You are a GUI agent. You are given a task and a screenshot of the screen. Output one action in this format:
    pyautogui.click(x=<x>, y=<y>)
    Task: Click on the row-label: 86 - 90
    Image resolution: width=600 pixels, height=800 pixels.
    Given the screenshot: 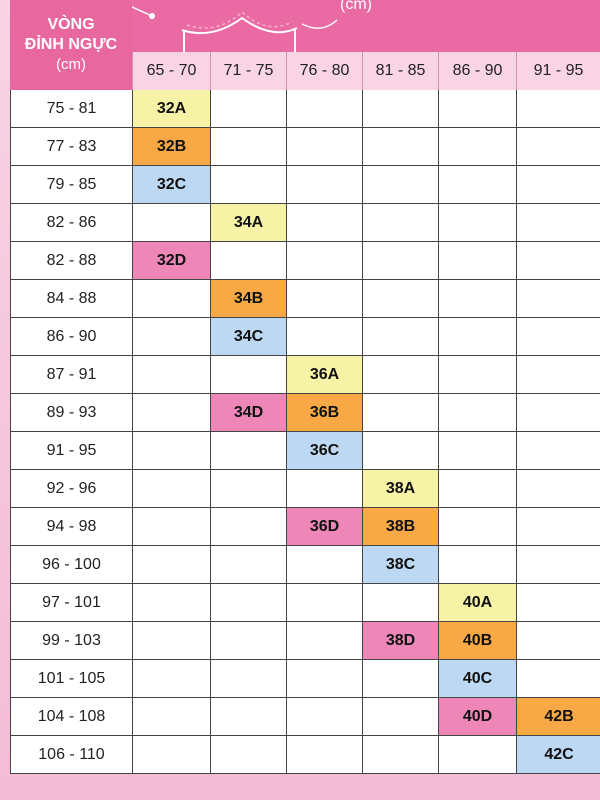 What is the action you would take?
    pyautogui.click(x=72, y=337)
    